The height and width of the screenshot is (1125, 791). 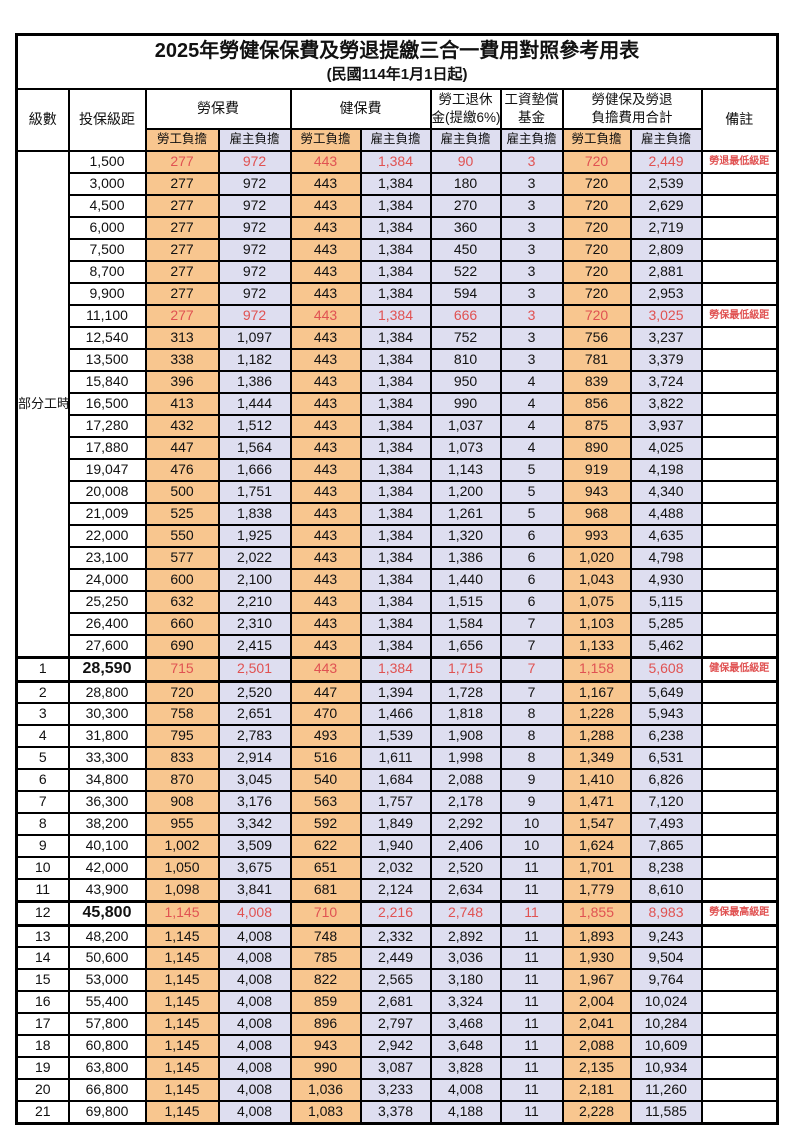 I want to click on header-wage-fund-line1: 工資墊償, so click(x=531, y=99).